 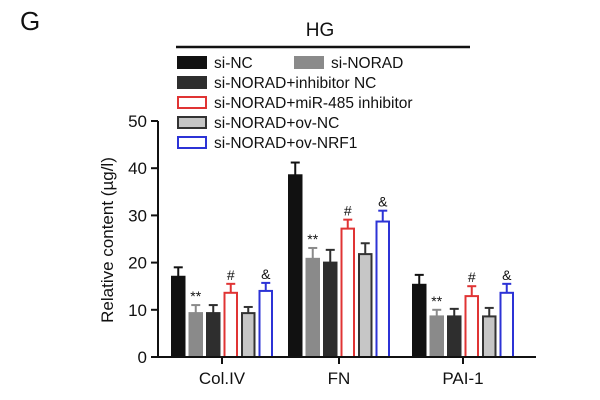 What do you see at coordinates (142, 357) in the screenshot?
I see `y-tick-label: 0` at bounding box center [142, 357].